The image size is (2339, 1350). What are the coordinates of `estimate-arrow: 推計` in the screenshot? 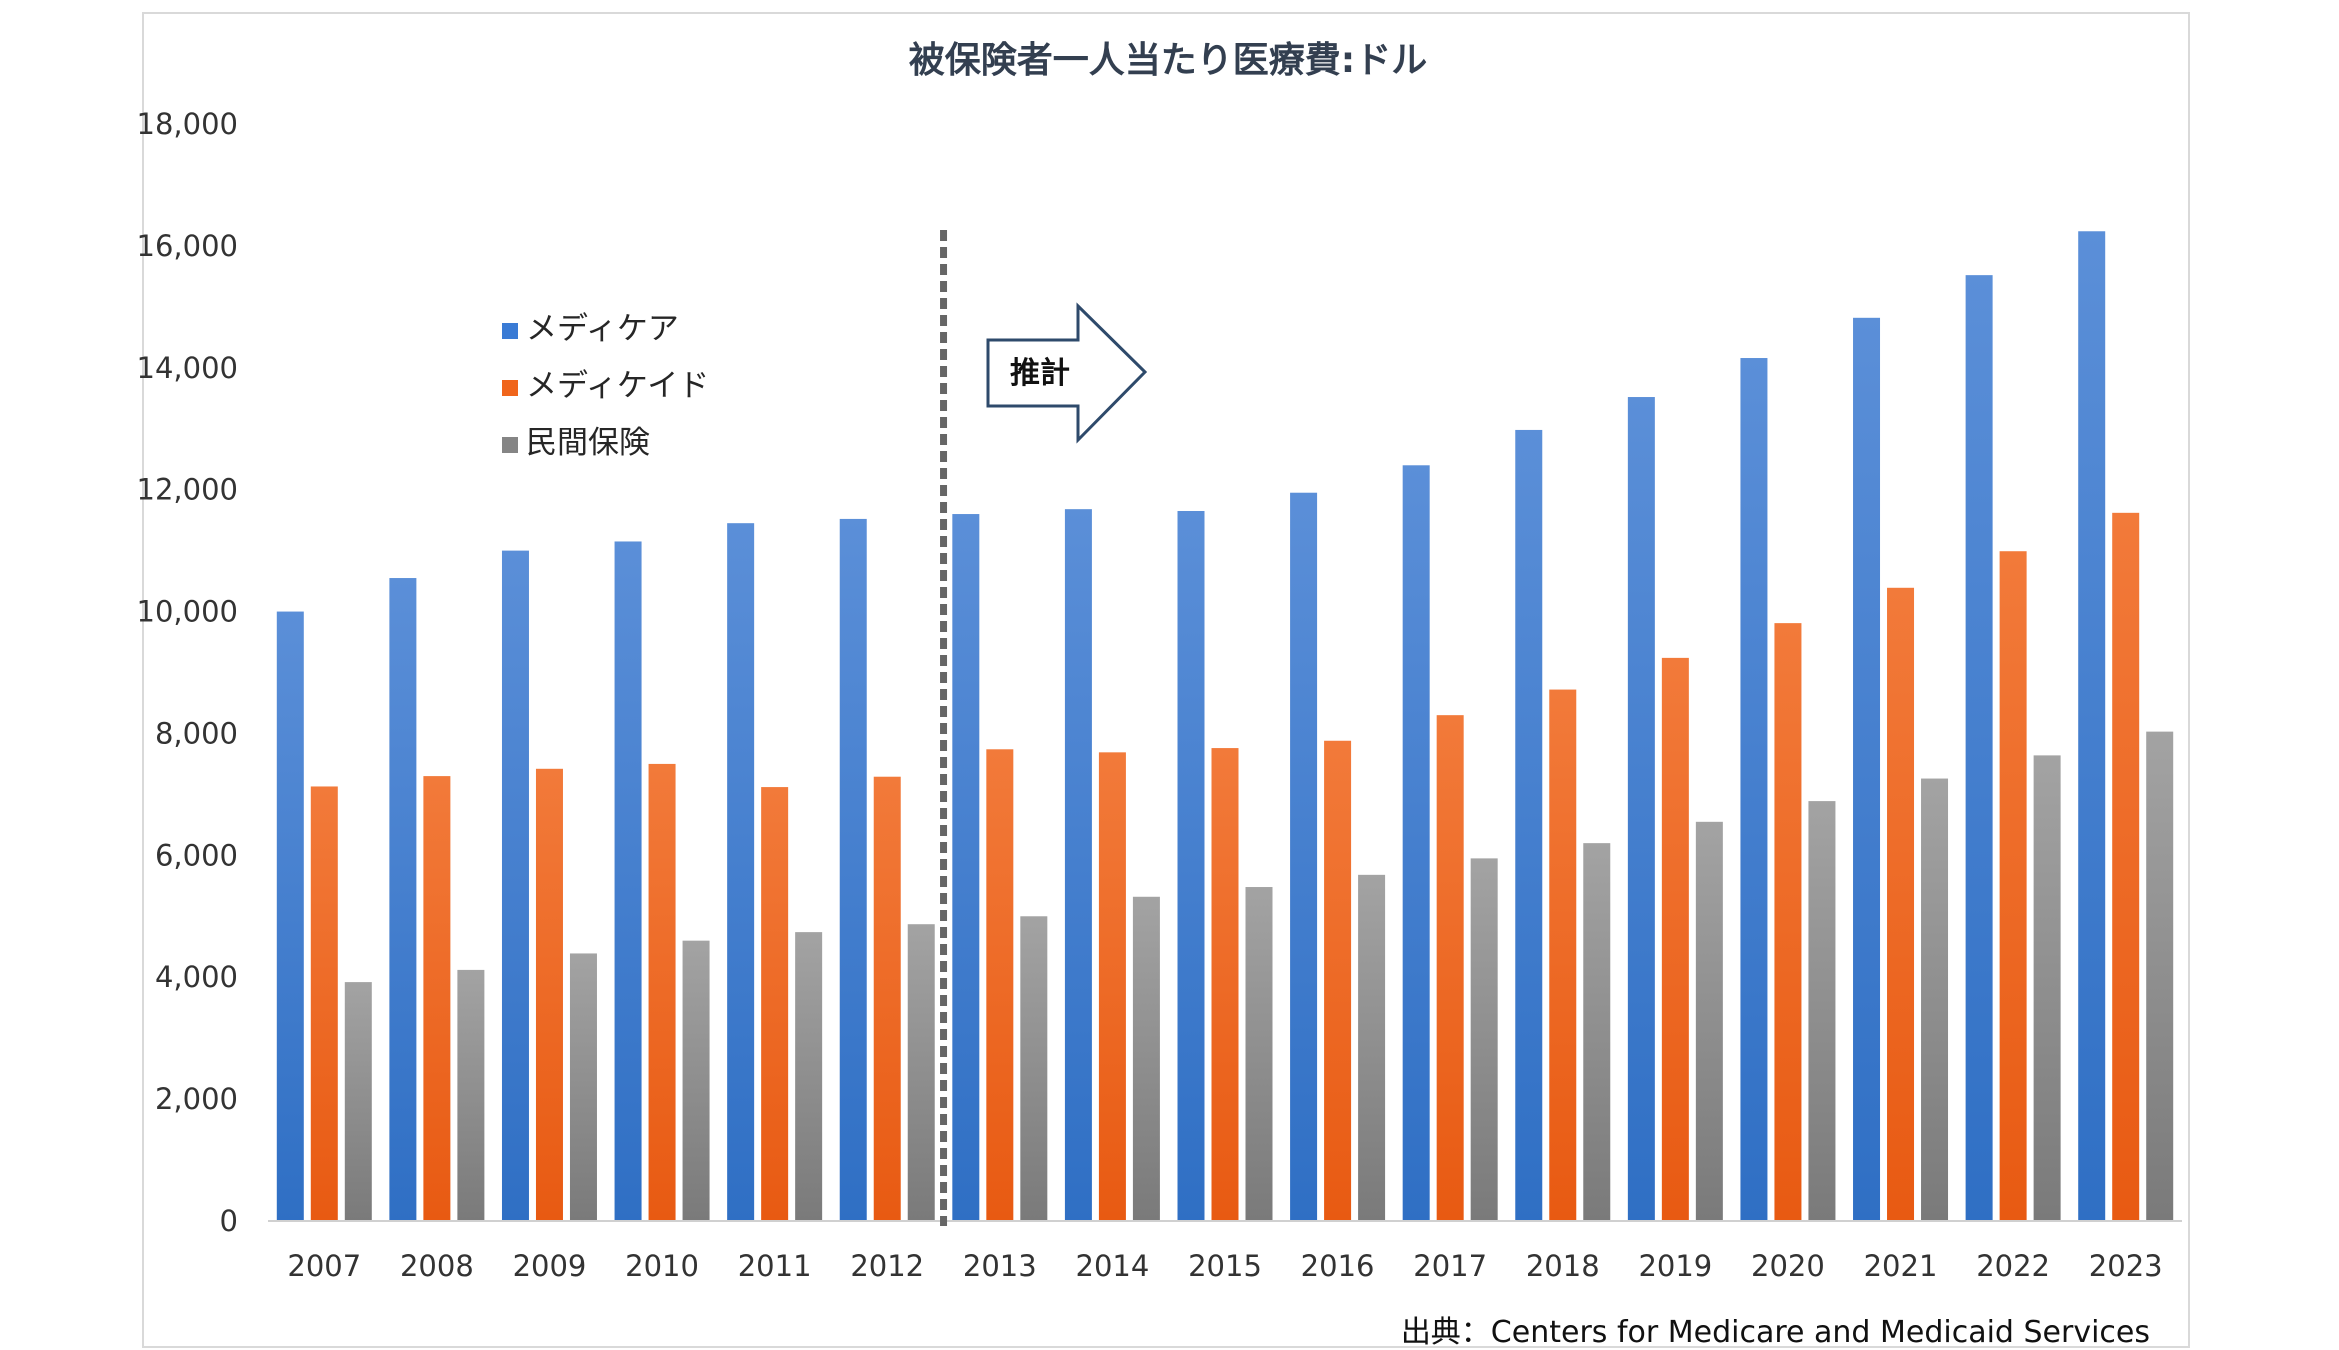 It's located at (1067, 373).